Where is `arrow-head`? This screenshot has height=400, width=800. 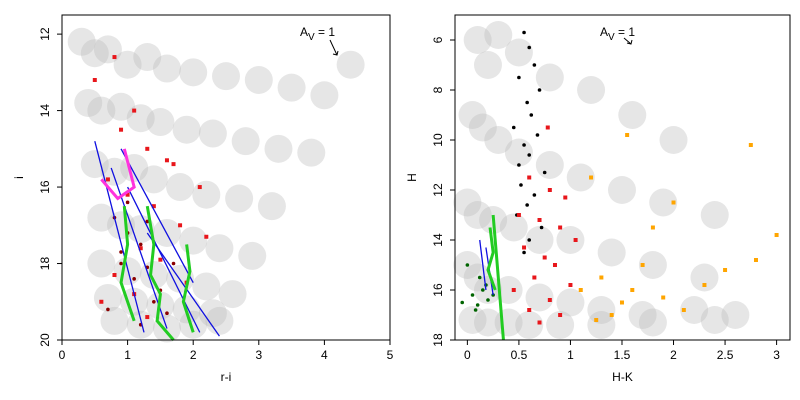 arrow-head is located at coordinates (629, 42).